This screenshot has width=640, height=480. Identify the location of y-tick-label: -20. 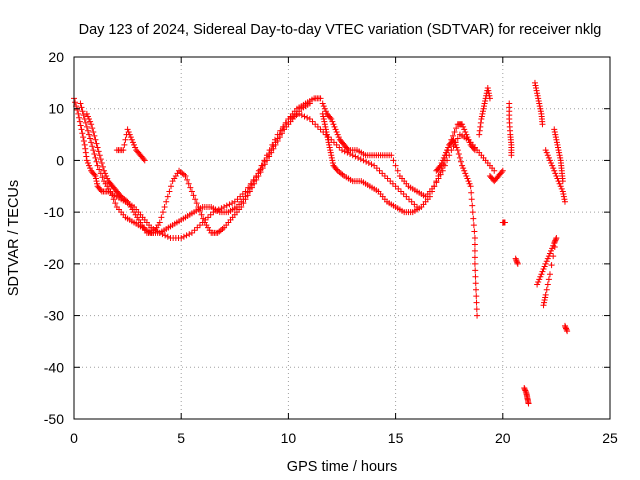
(54, 264).